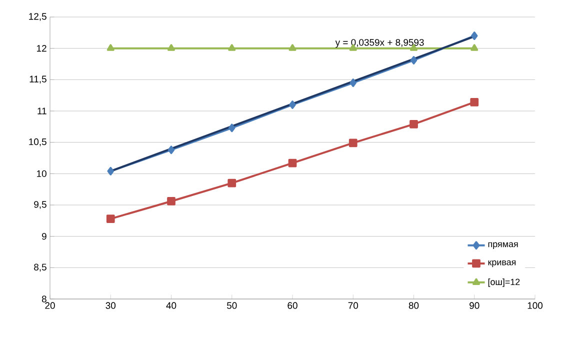 The height and width of the screenshot is (340, 566). Describe the element at coordinates (44, 236) in the screenshot. I see `y-tick-label: 9` at that location.